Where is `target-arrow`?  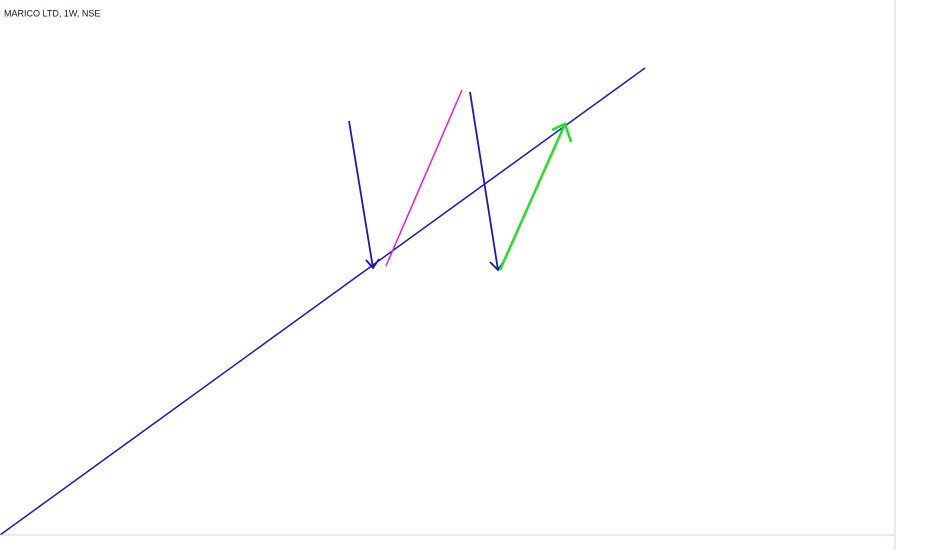 target-arrow is located at coordinates (532, 197).